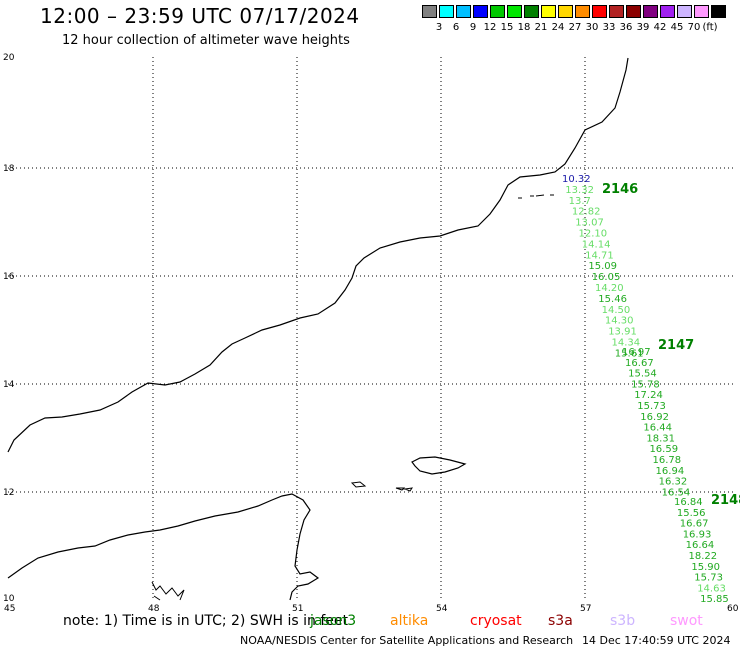 The width and height of the screenshot is (740, 650). I want to click on swh-value: 13.7, so click(580, 201).